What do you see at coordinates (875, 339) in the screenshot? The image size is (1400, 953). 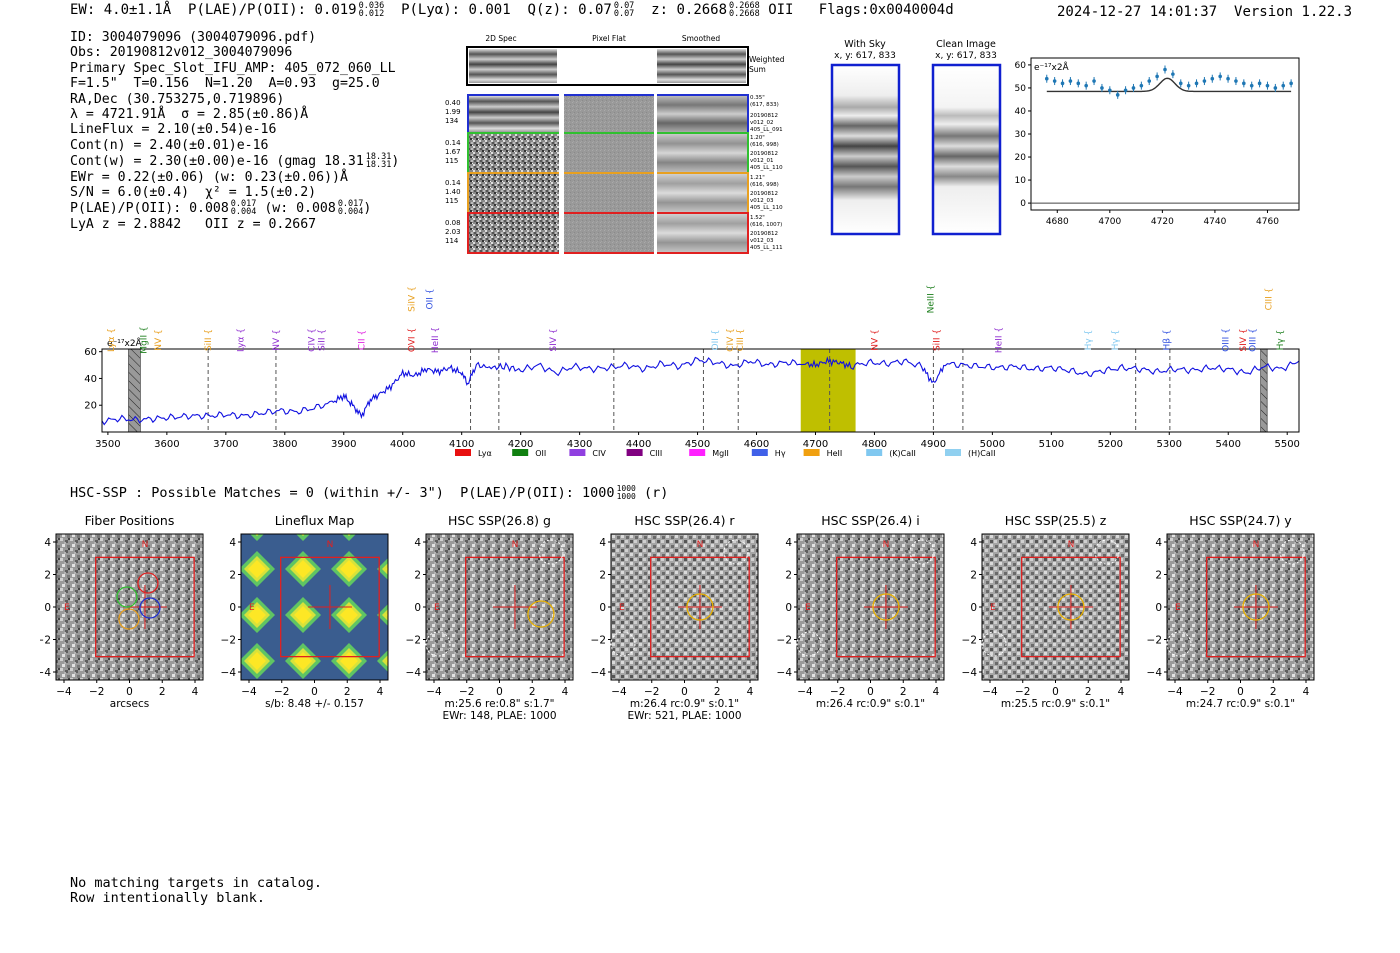 I see `svg-text: NV {` at bounding box center [875, 339].